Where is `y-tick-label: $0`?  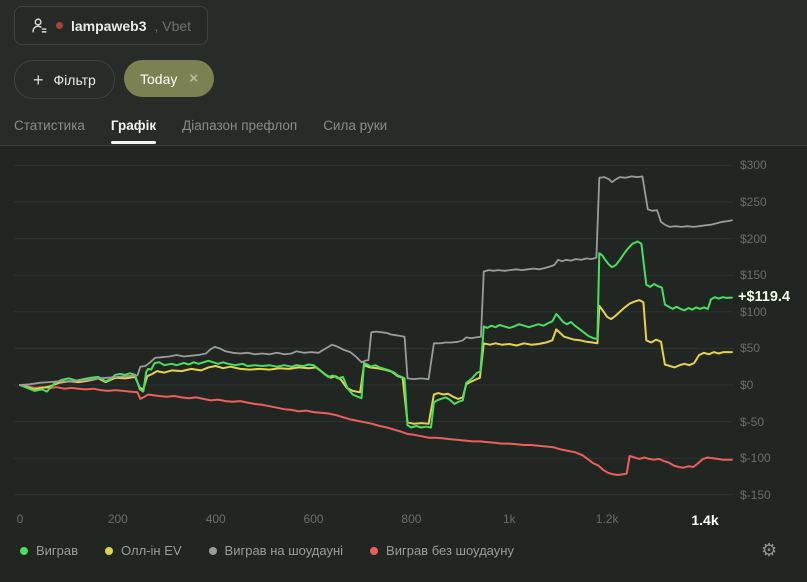 y-tick-label: $0 is located at coordinates (747, 385).